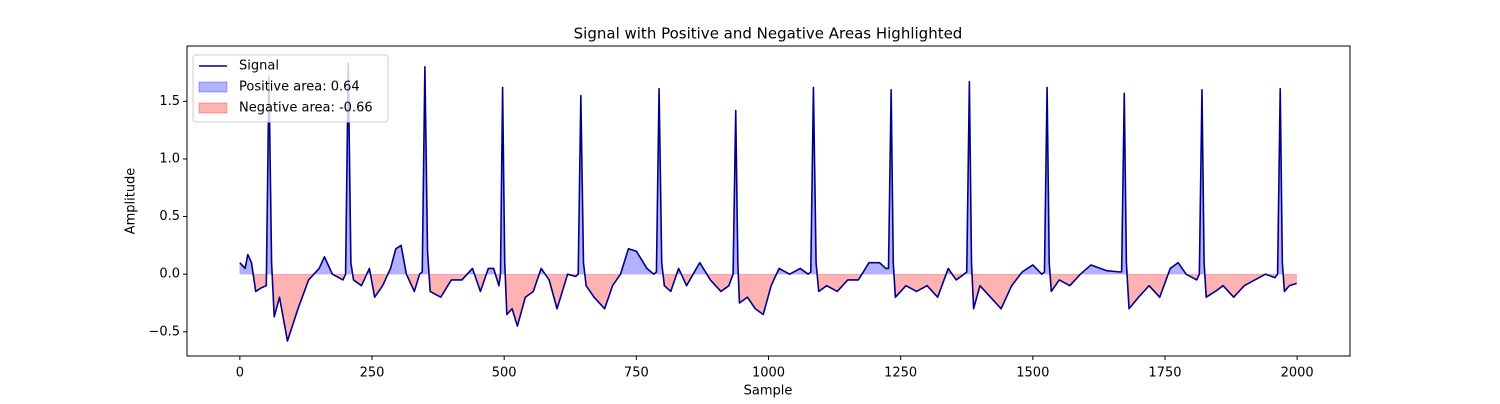  Describe the element at coordinates (768, 391) in the screenshot. I see `x-axis-label: Sample` at that location.